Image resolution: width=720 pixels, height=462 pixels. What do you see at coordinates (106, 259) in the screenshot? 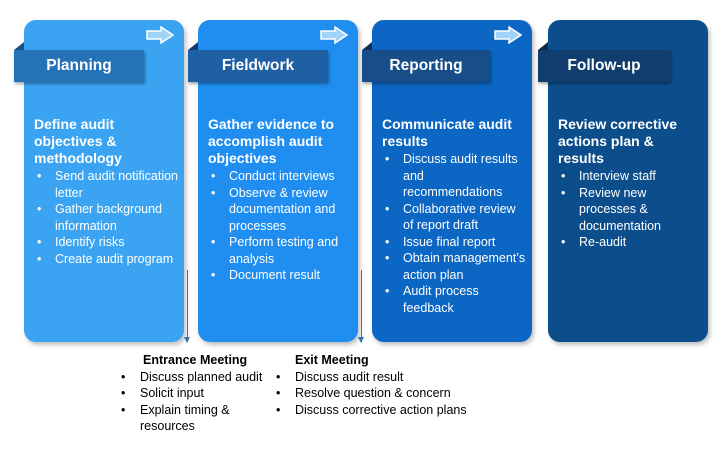
I see `list-item: Create audit program` at bounding box center [106, 259].